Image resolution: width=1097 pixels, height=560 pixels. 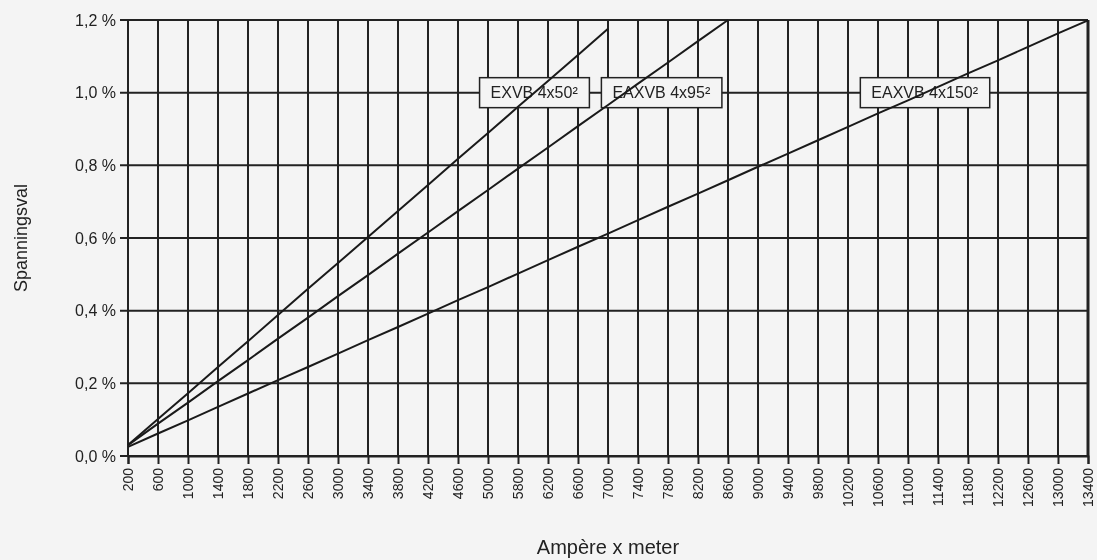 I want to click on y-tick-label: 1,2 %, so click(x=95, y=20).